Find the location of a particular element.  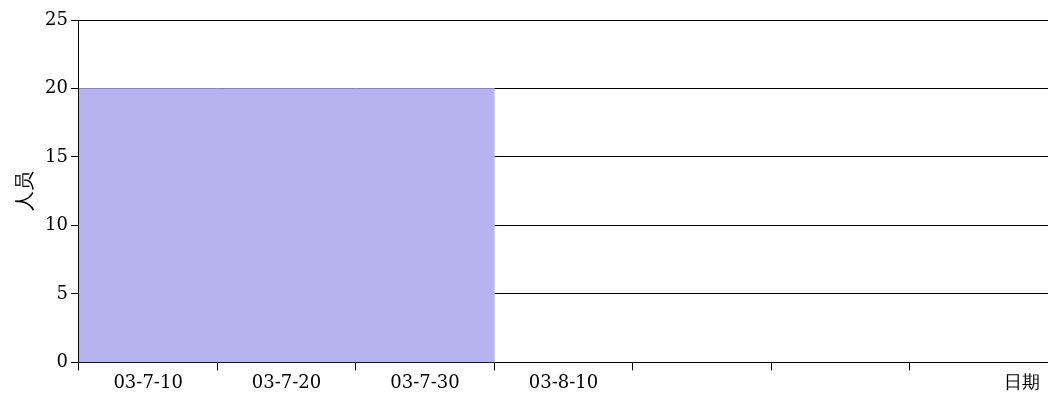

x-tick-label: 03-7-20 is located at coordinates (286, 381).